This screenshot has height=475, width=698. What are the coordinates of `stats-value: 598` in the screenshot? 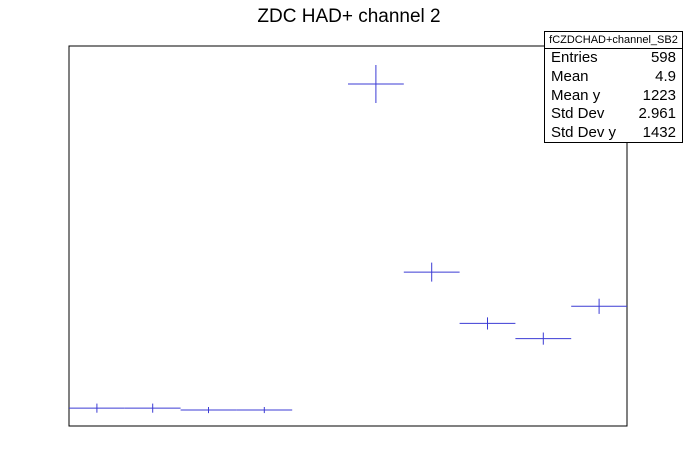 It's located at (663, 57).